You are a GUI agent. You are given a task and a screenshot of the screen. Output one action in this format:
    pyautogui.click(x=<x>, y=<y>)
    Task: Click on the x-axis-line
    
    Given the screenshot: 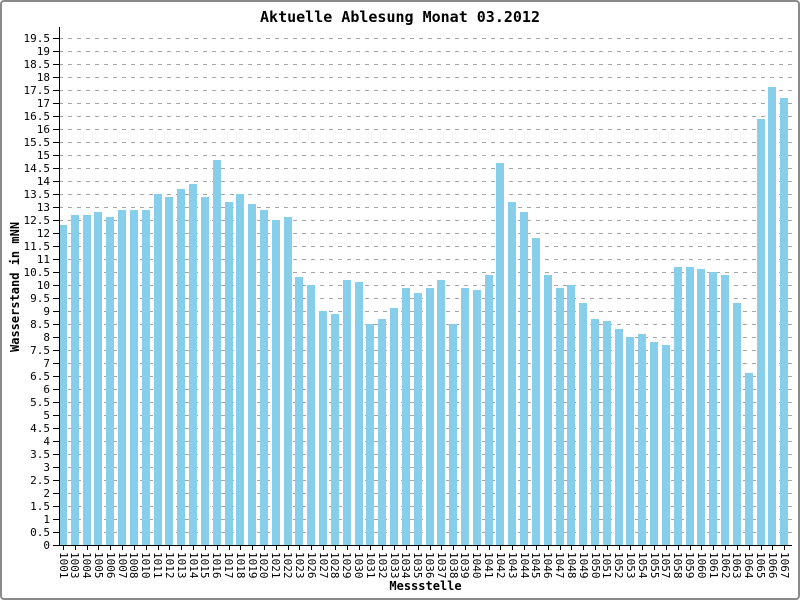 What is the action you would take?
    pyautogui.click(x=425, y=545)
    